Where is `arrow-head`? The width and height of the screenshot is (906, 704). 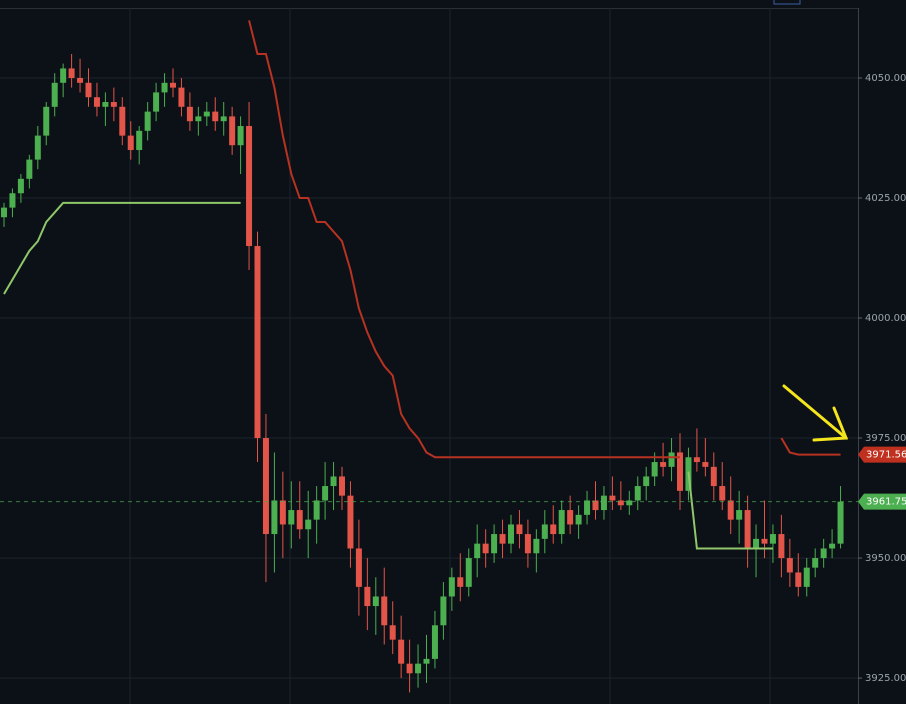
arrow-head is located at coordinates (830, 424).